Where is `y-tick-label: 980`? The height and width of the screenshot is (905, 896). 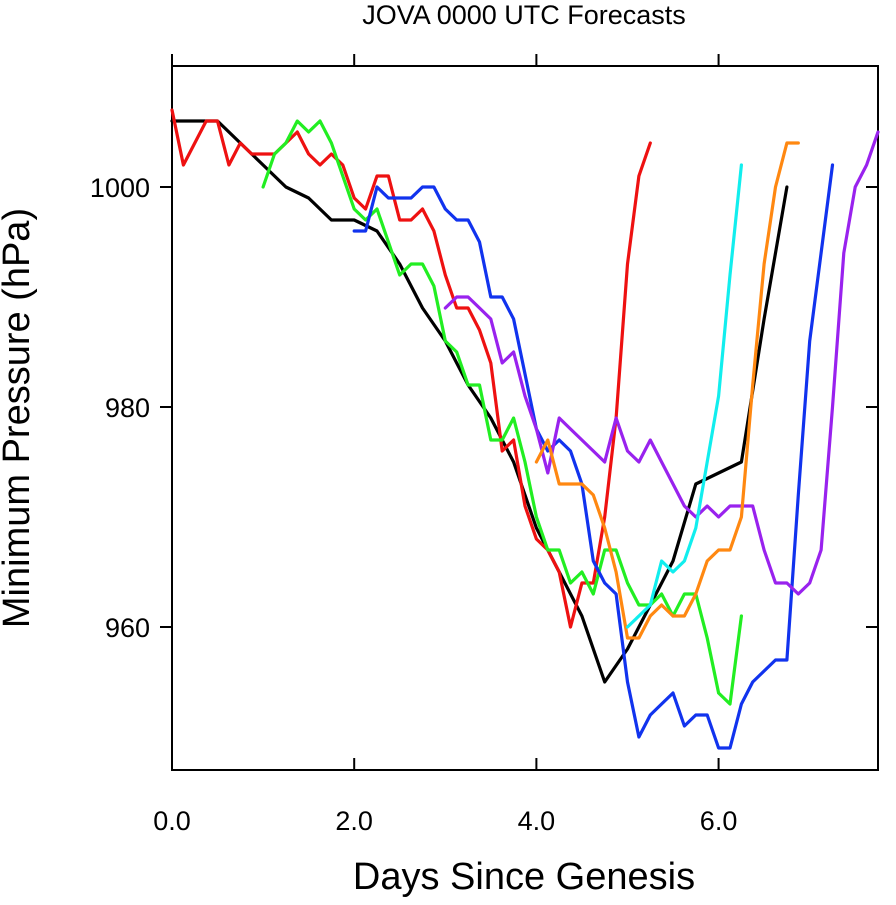
y-tick-label: 980 is located at coordinates (127, 408).